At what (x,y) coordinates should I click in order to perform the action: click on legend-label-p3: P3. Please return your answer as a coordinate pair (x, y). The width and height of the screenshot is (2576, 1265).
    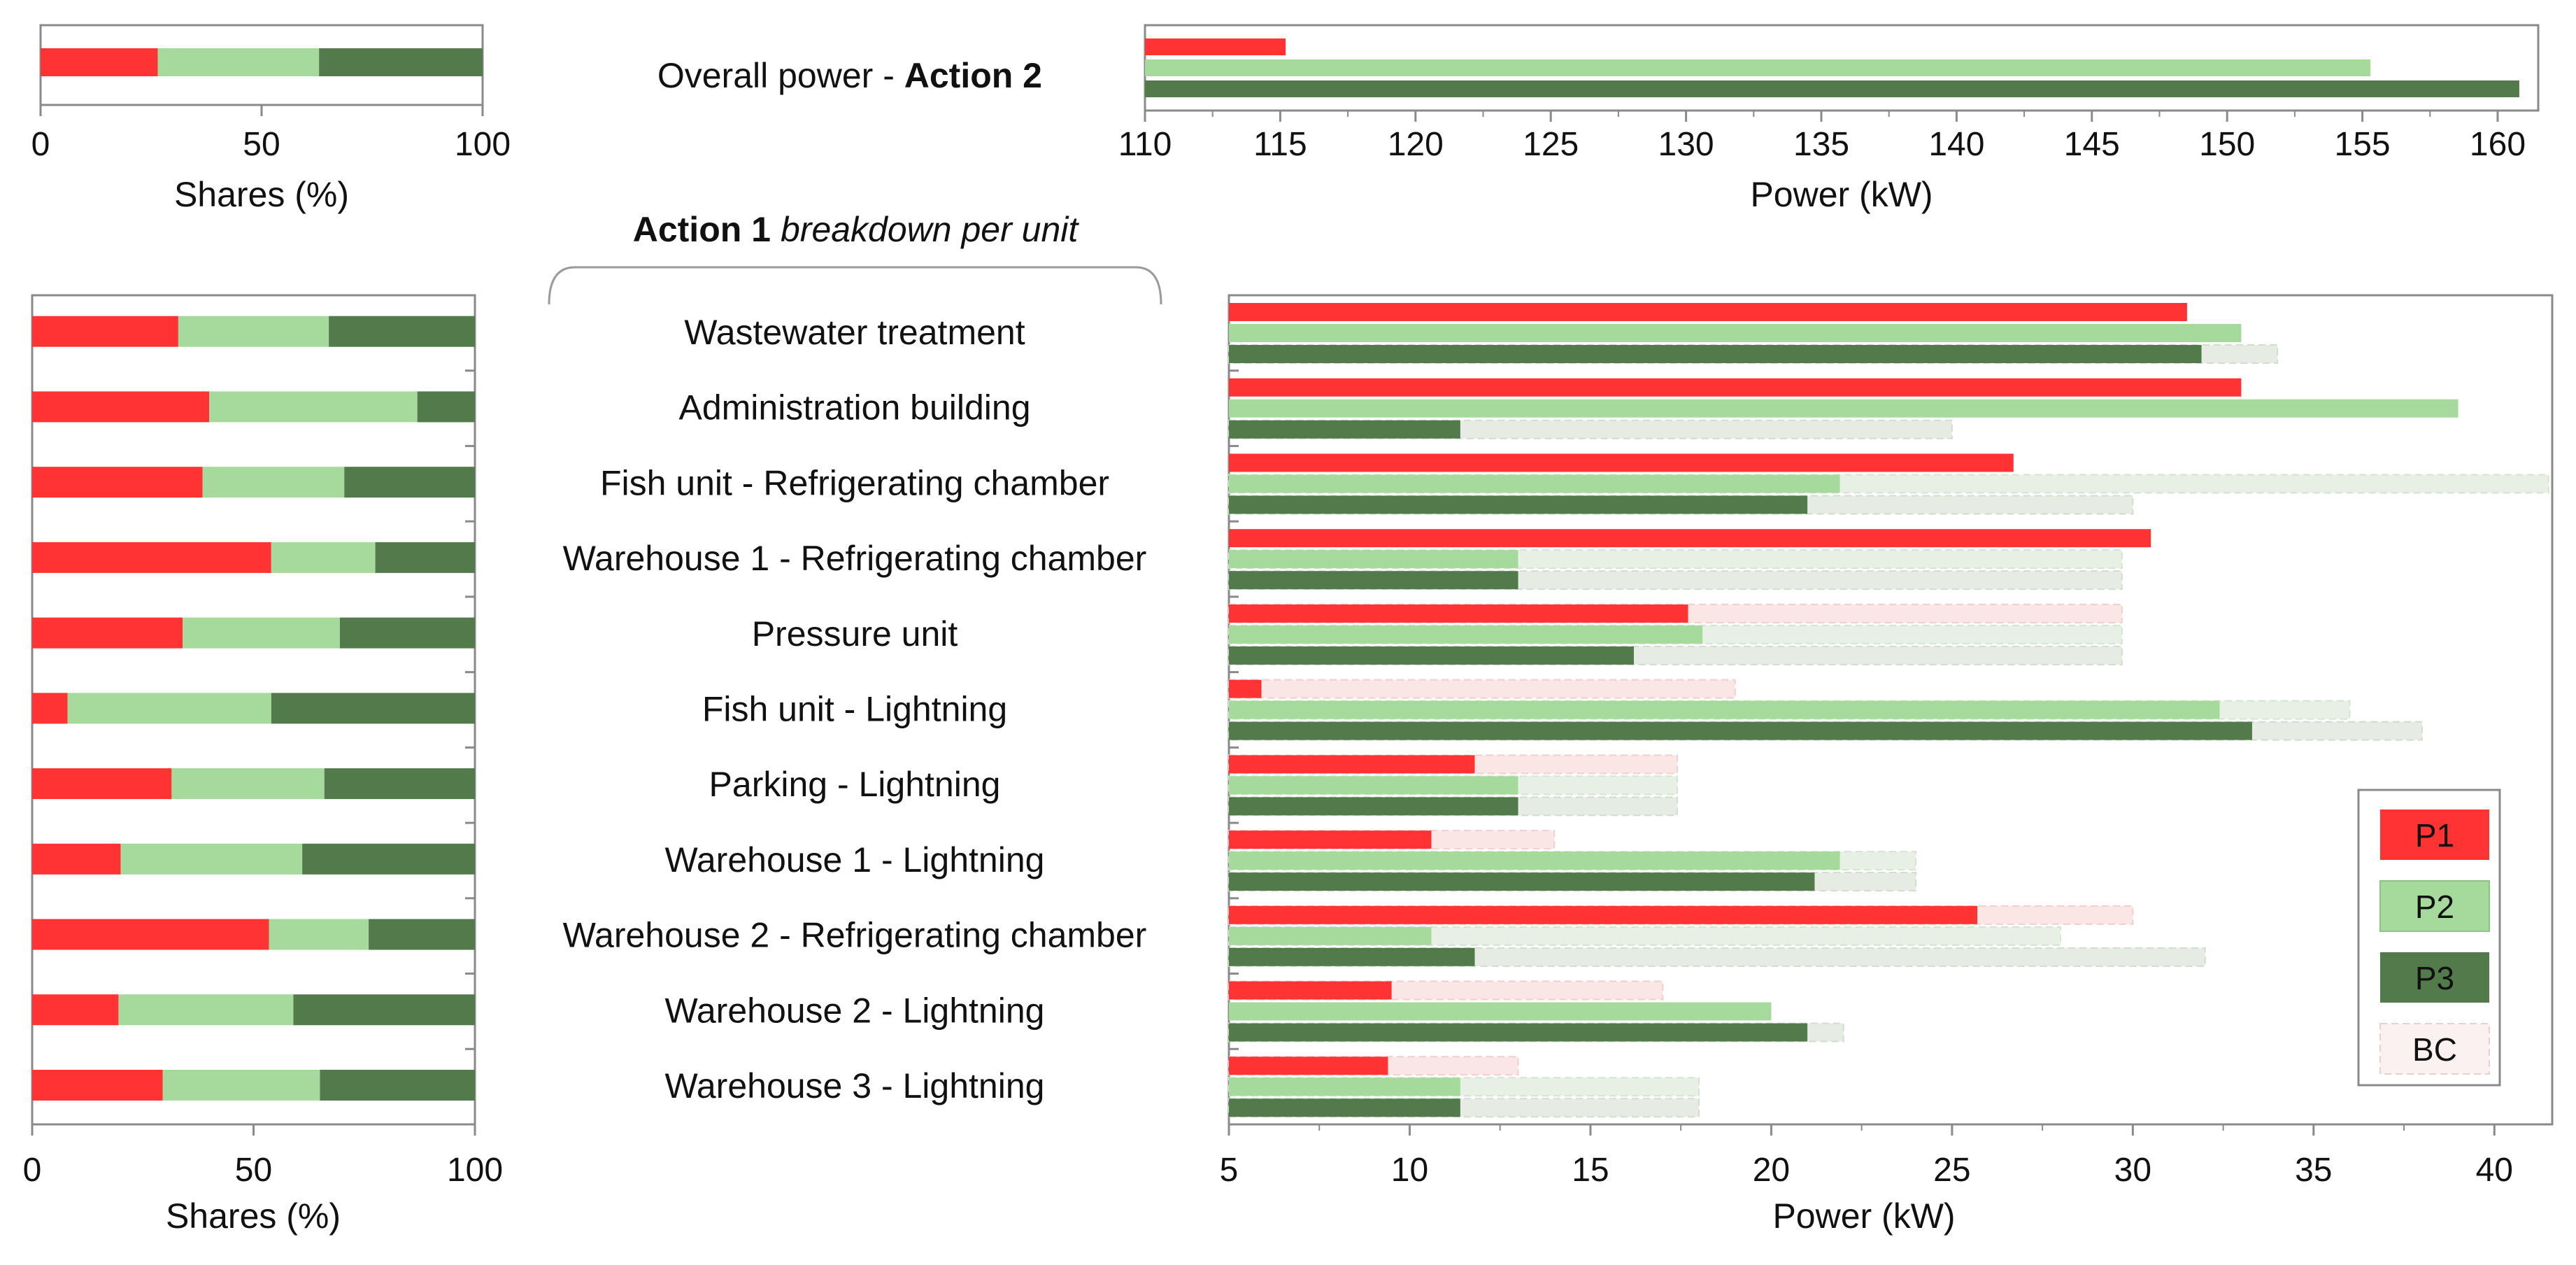
    Looking at the image, I should click on (2434, 978).